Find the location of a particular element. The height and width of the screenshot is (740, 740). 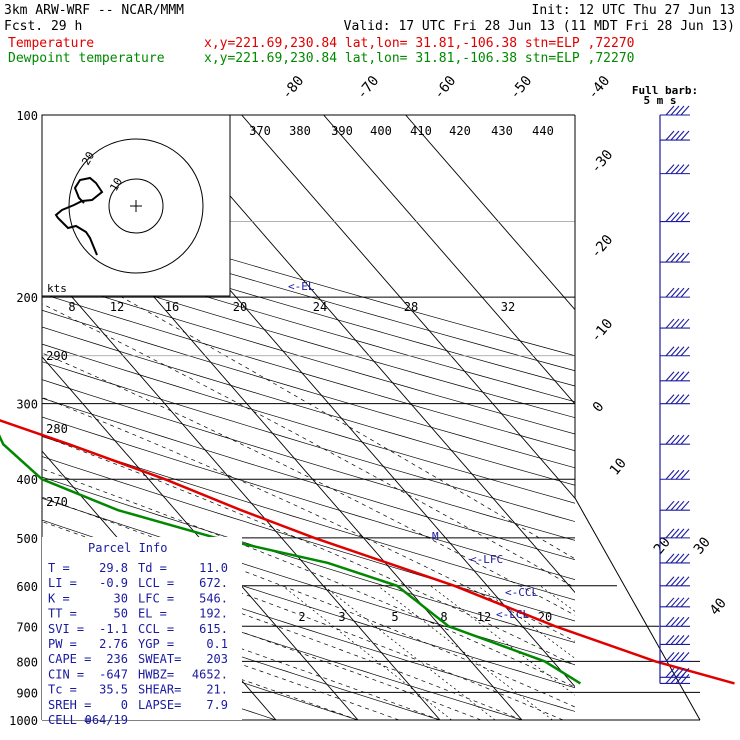

parcel-info-label: TT = is located at coordinates (62, 614).